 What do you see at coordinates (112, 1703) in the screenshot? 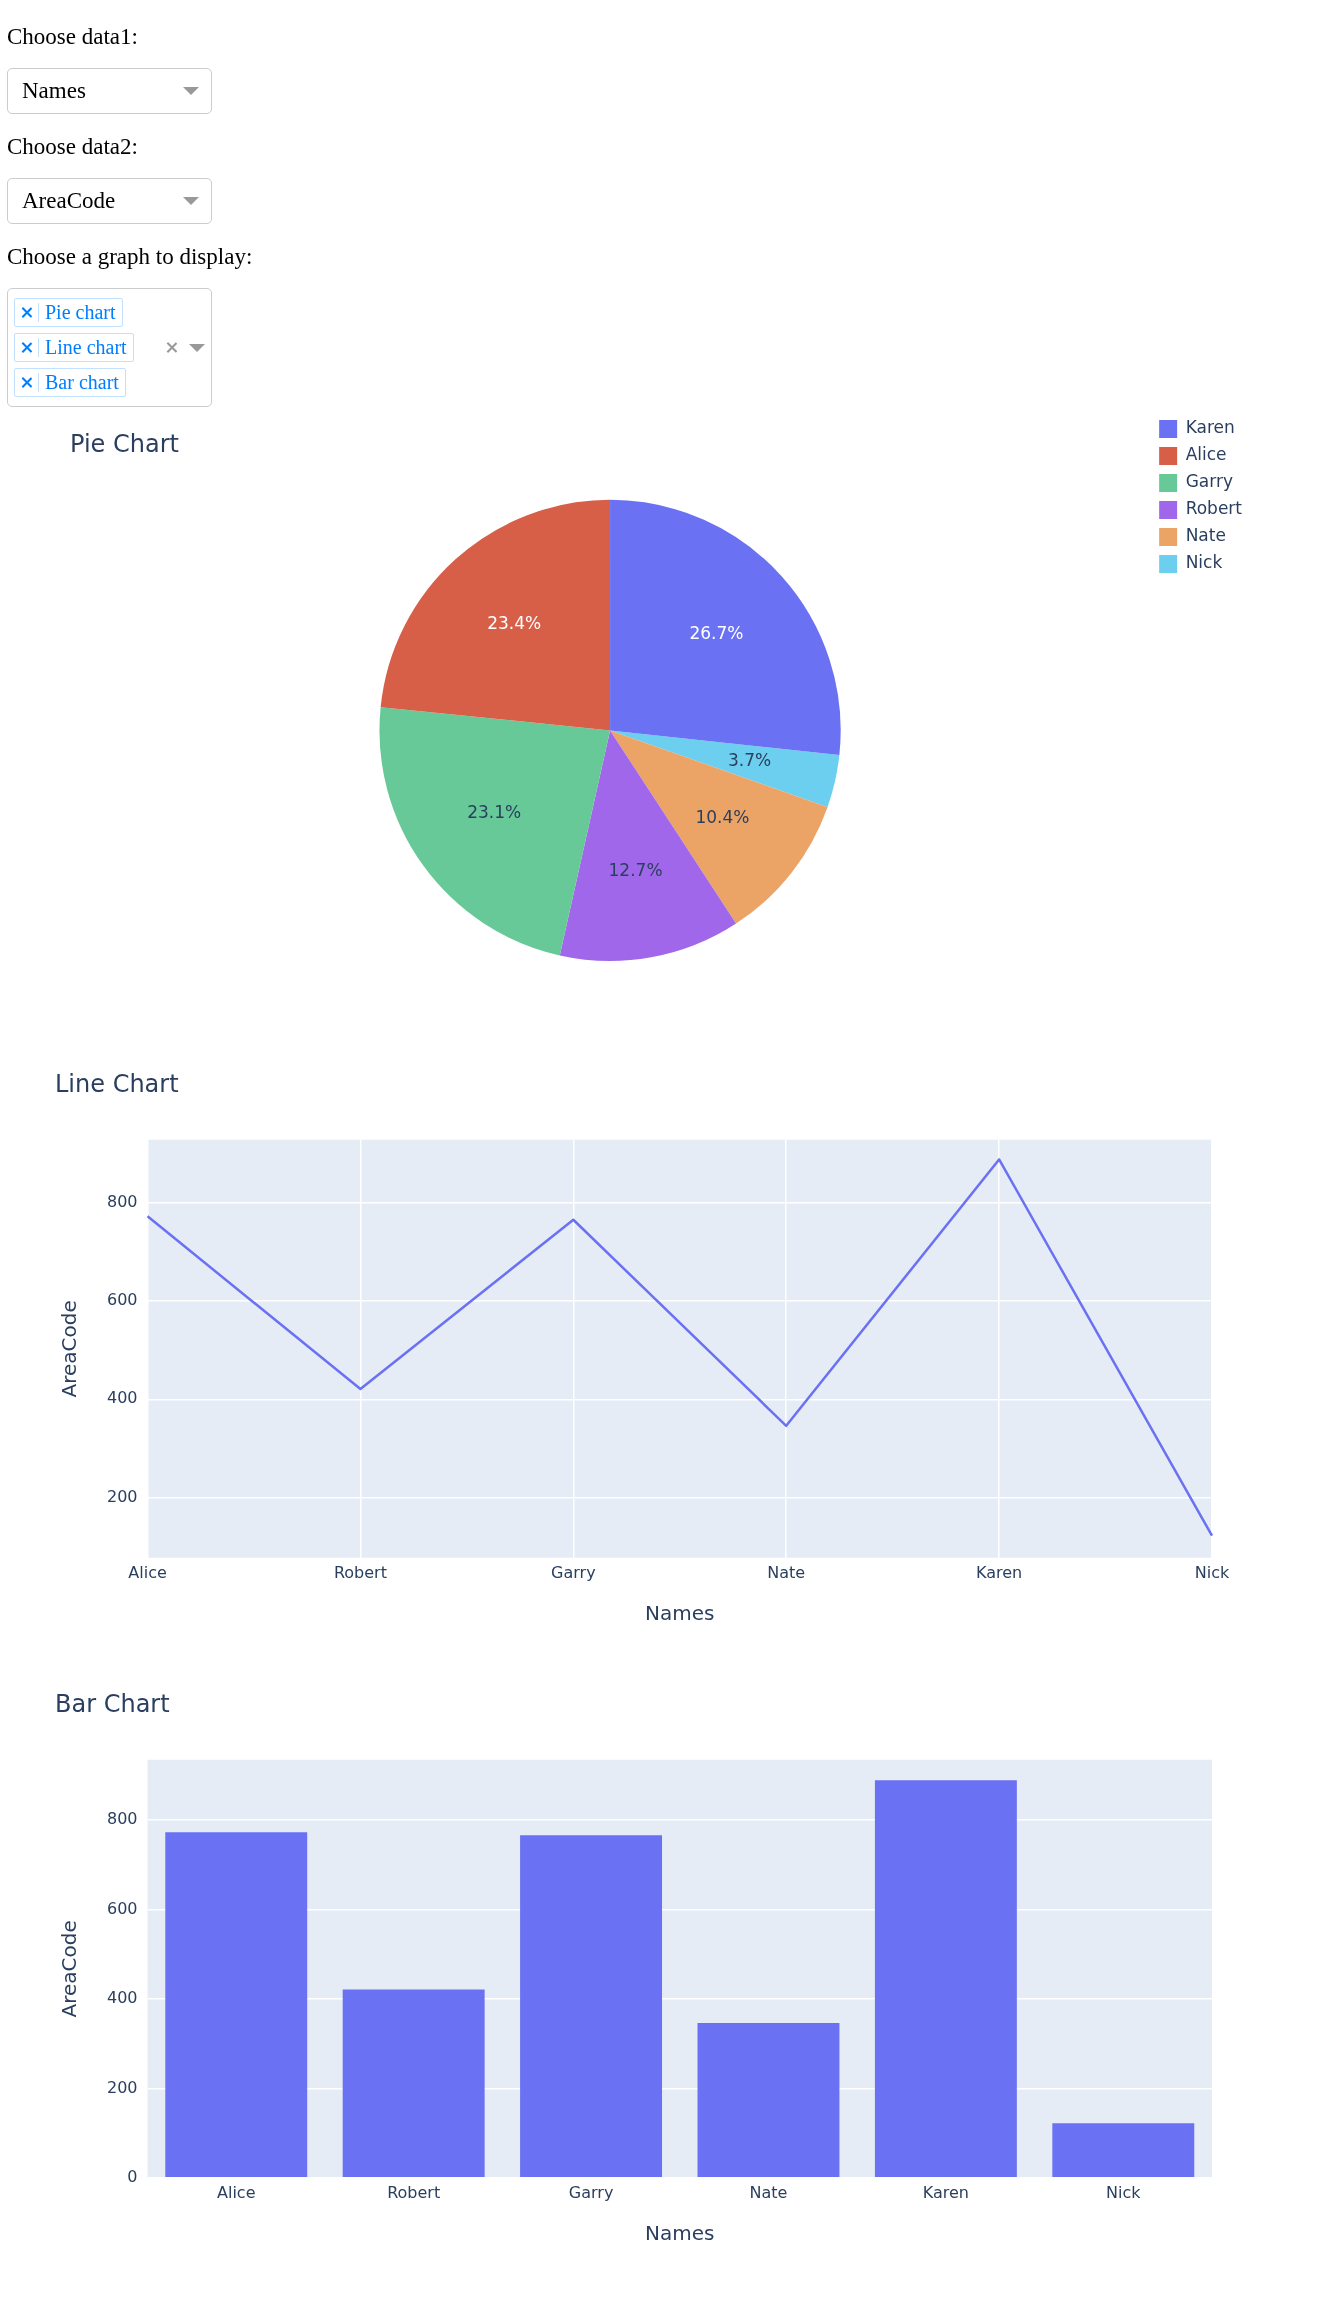
I see `chart-title: Bar Chart` at bounding box center [112, 1703].